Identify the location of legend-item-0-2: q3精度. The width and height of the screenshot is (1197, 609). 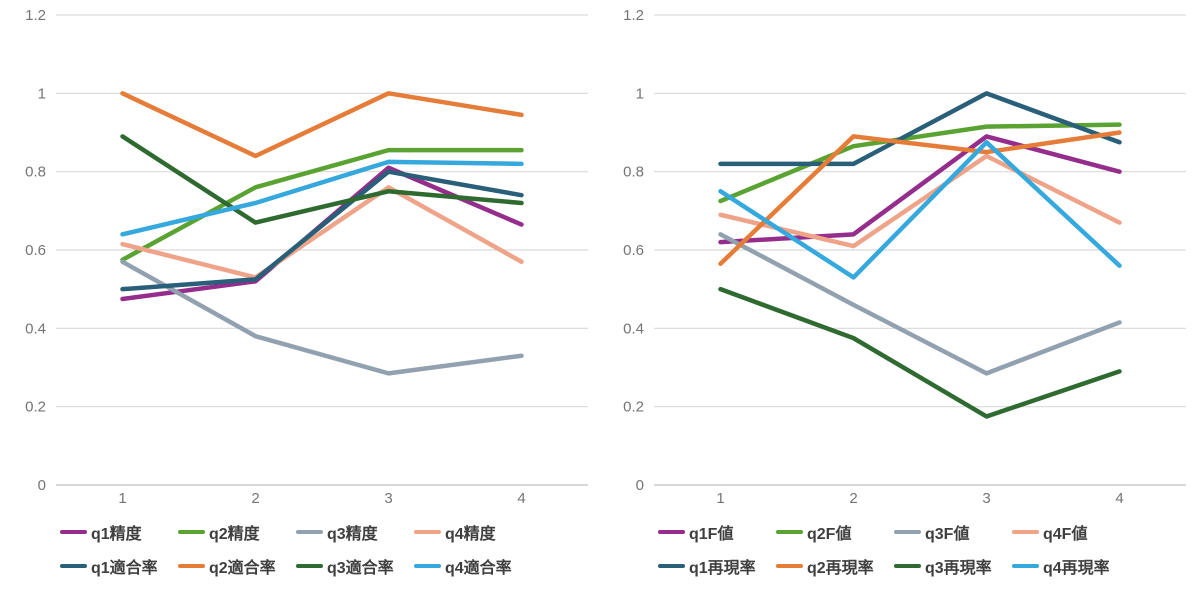
(355, 532).